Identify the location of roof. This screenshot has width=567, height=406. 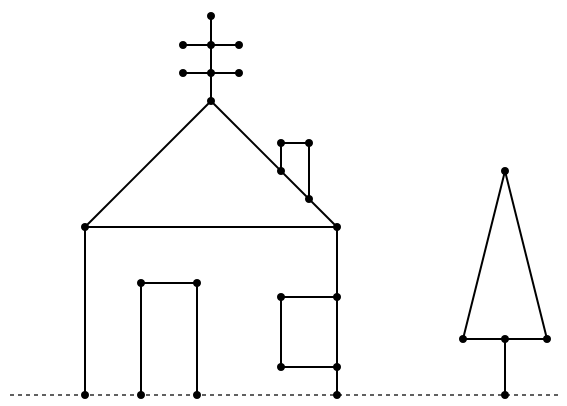
(211, 162).